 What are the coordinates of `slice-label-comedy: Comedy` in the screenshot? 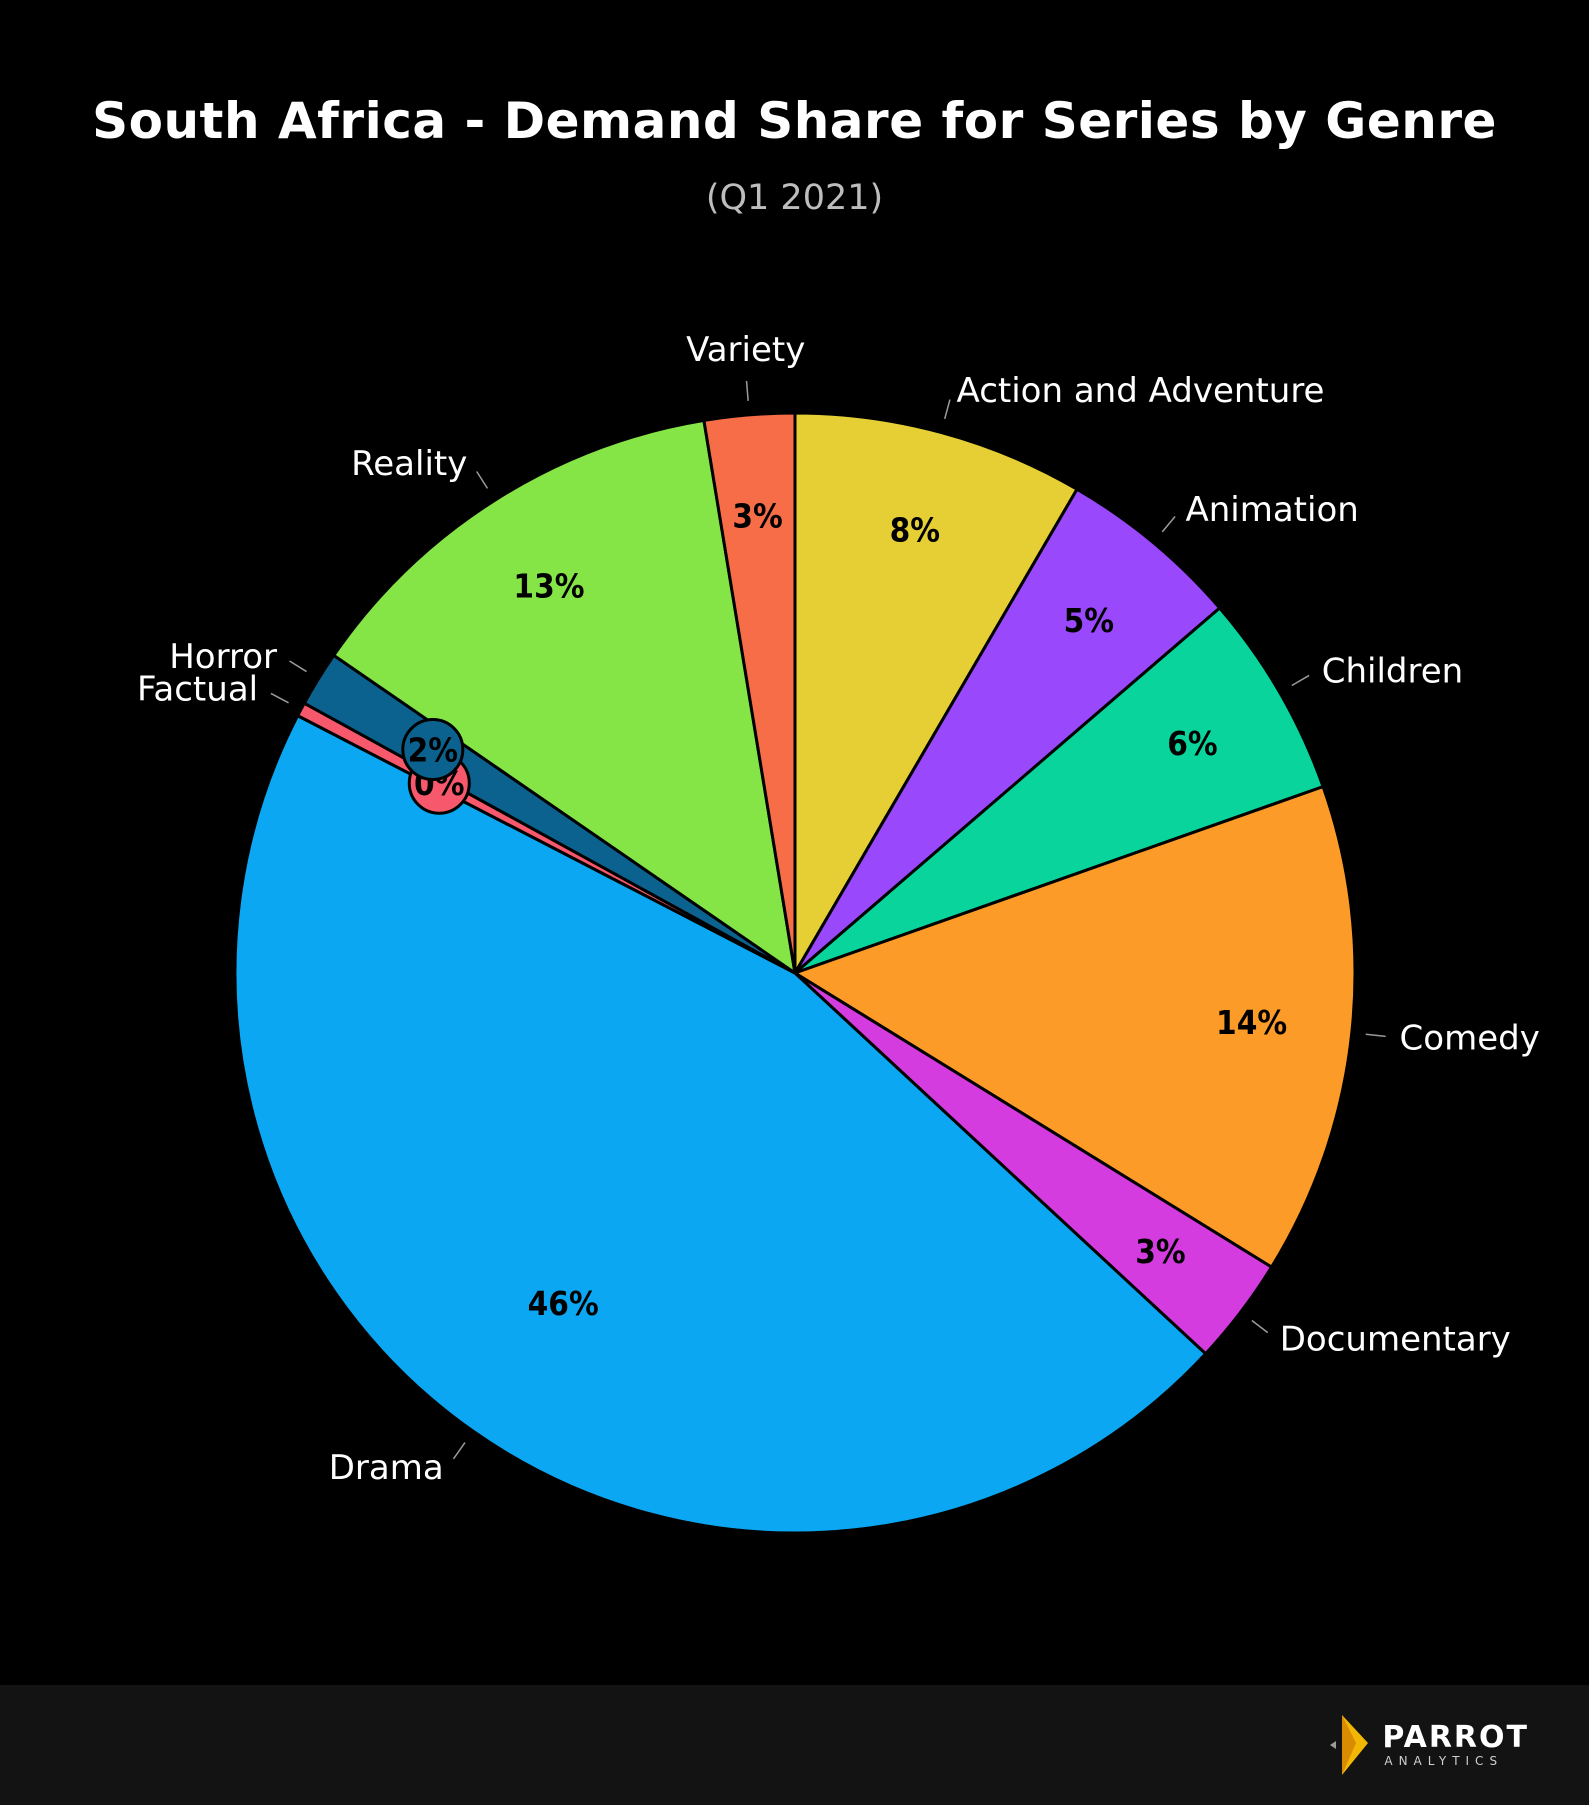 It's located at (1470, 1038).